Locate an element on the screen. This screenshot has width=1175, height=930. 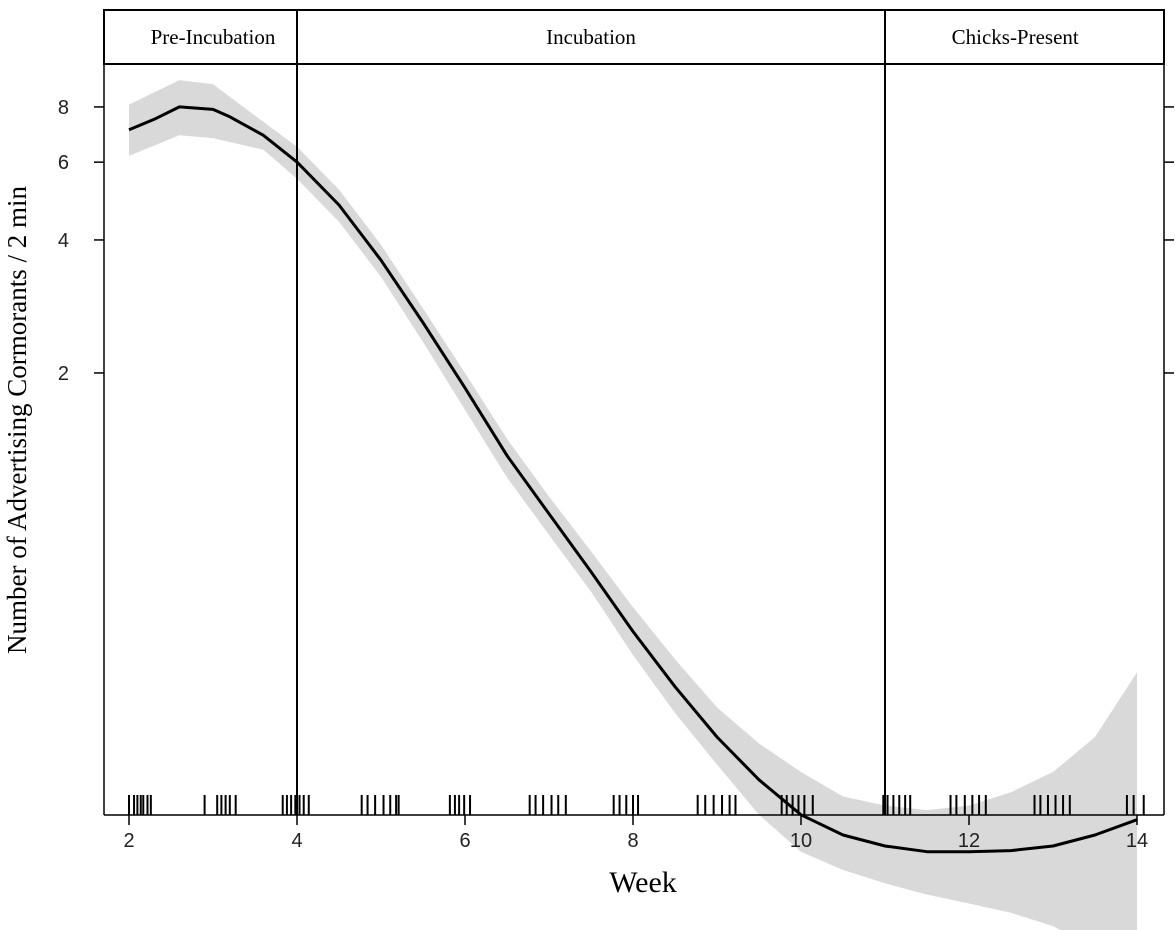
x-tick-label: 6 is located at coordinates (464, 841).